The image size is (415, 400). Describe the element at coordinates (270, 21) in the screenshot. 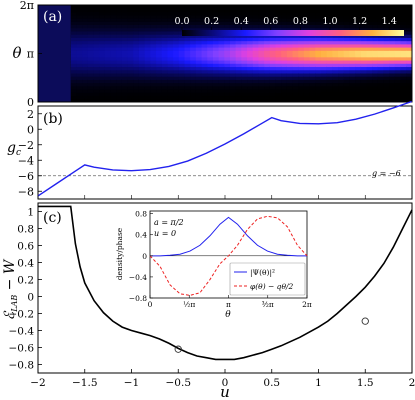

I see `colorbar-tick-label: 0.6` at that location.